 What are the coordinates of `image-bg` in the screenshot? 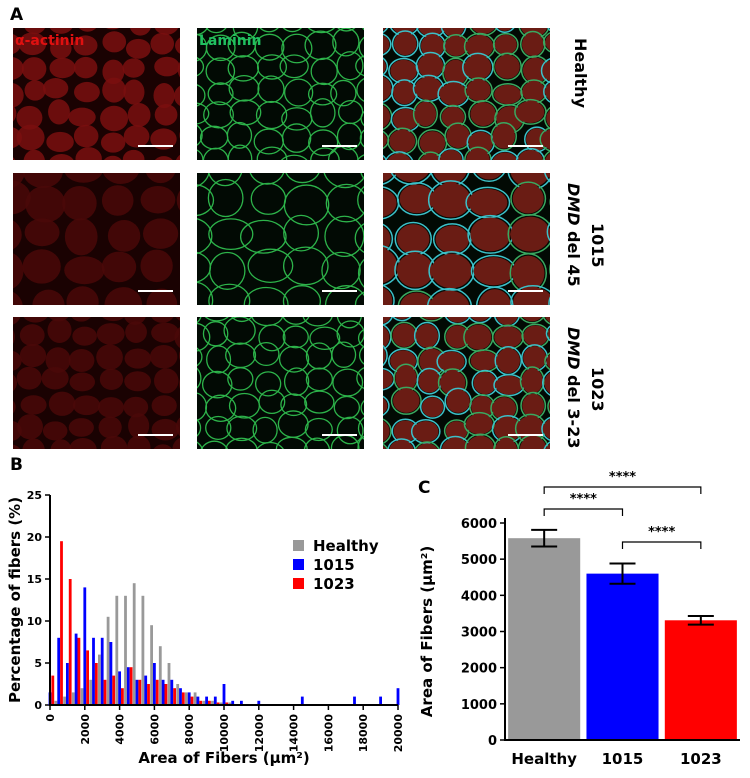 It's located at (280, 239).